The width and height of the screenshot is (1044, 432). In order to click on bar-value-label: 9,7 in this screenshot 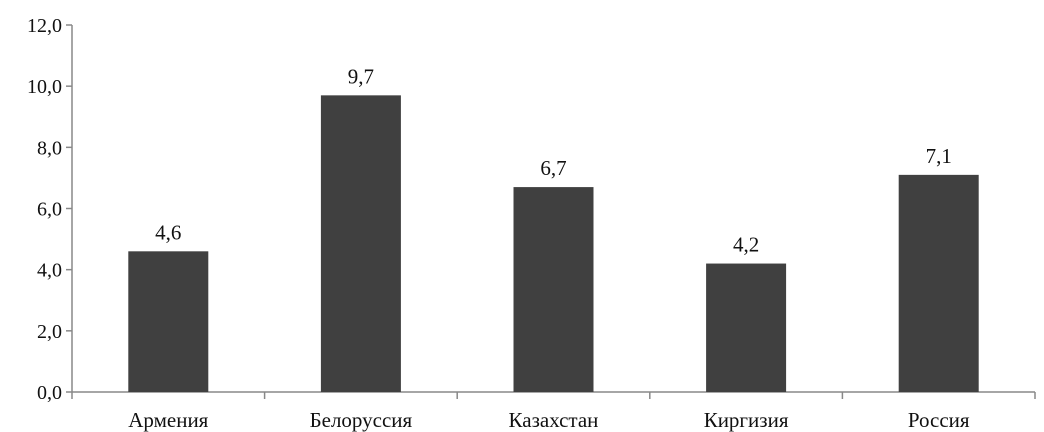, I will do `click(361, 76)`.